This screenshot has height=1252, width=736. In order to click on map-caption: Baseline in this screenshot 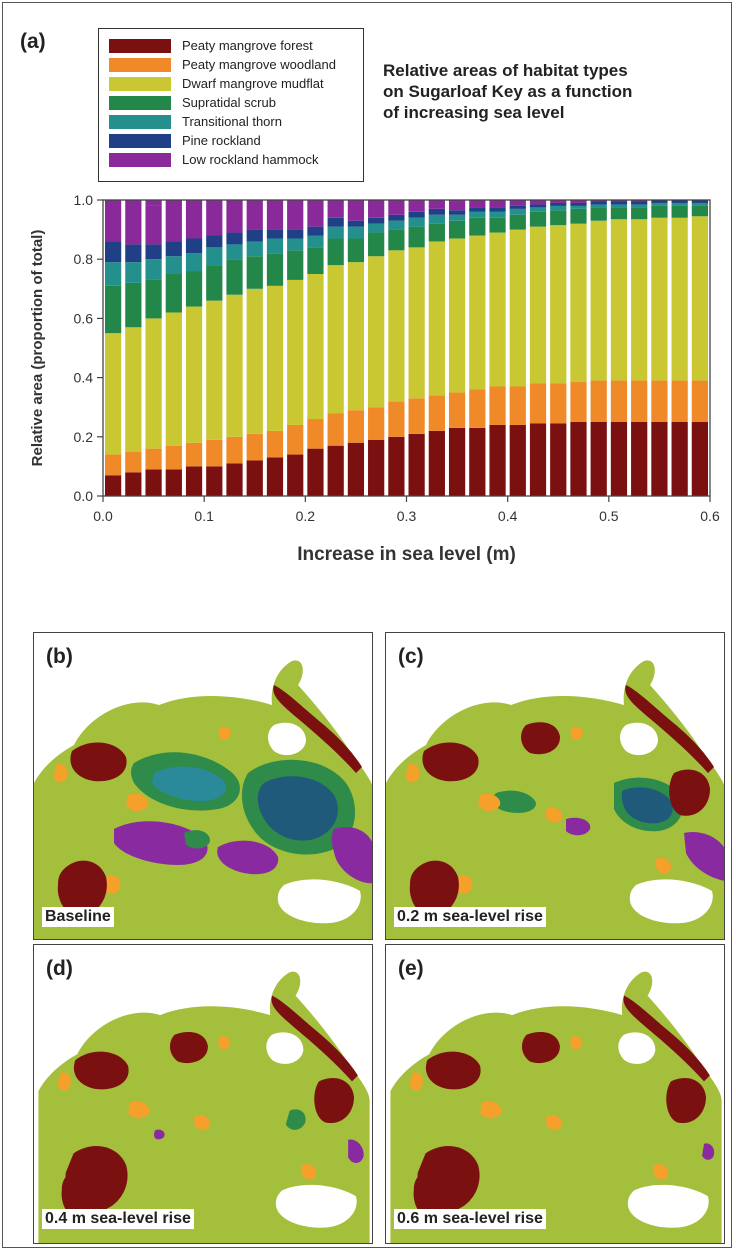, I will do `click(78, 917)`.